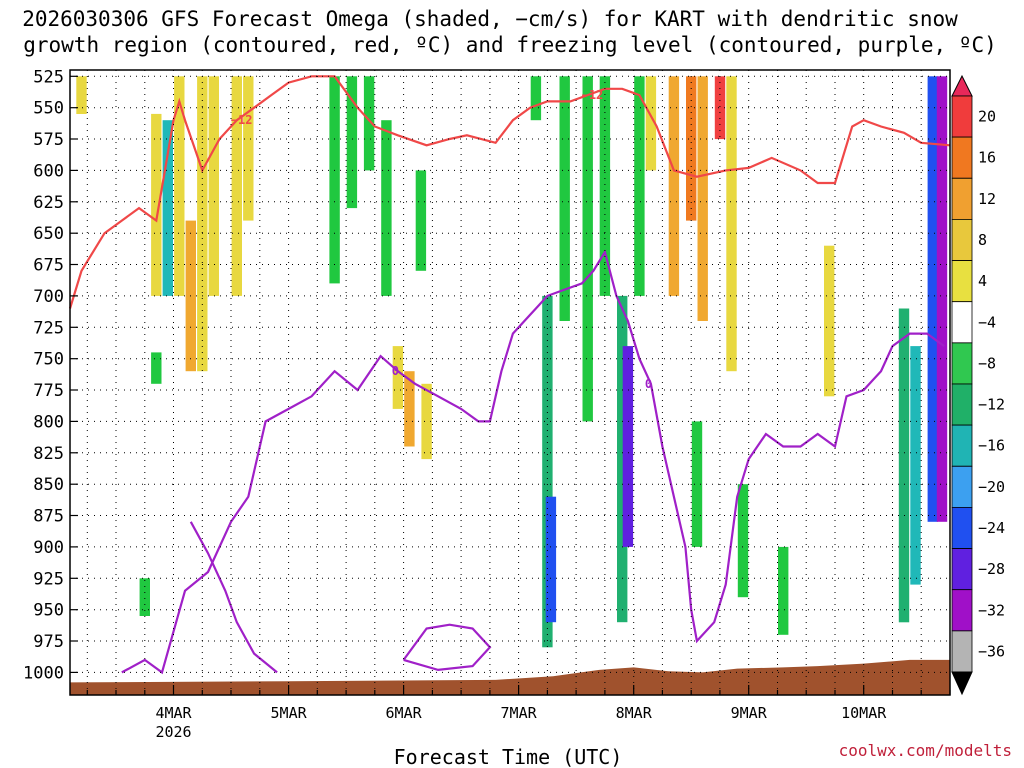 This screenshot has height=768, width=1024. What do you see at coordinates (447, 647) in the screenshot?
I see `freezing-level-loop-contour` at bounding box center [447, 647].